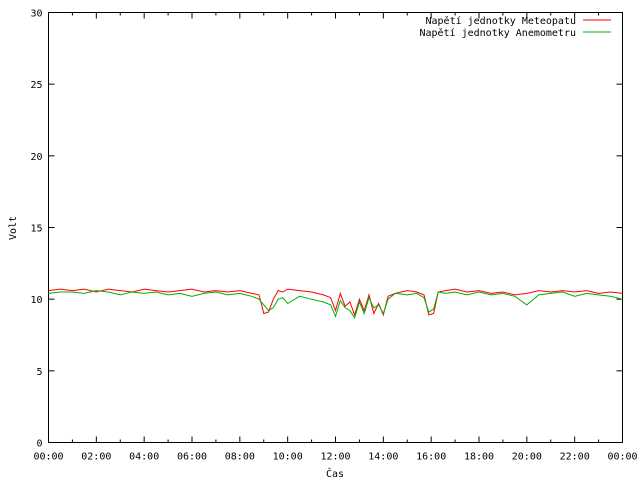 The height and width of the screenshot is (480, 640). I want to click on x-axis-label: Čas, so click(335, 473).